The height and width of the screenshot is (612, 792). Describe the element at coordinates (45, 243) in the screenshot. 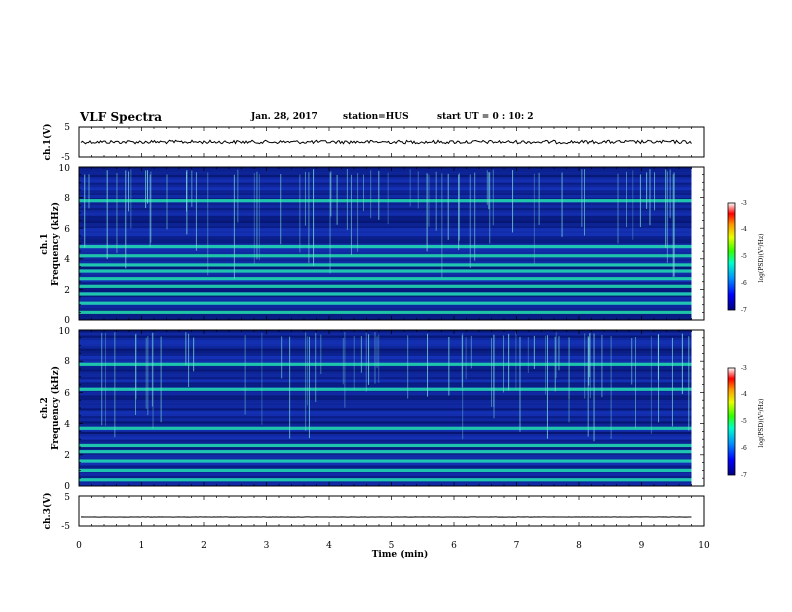

I see `ch1-ylabel-channel: ch.1` at that location.